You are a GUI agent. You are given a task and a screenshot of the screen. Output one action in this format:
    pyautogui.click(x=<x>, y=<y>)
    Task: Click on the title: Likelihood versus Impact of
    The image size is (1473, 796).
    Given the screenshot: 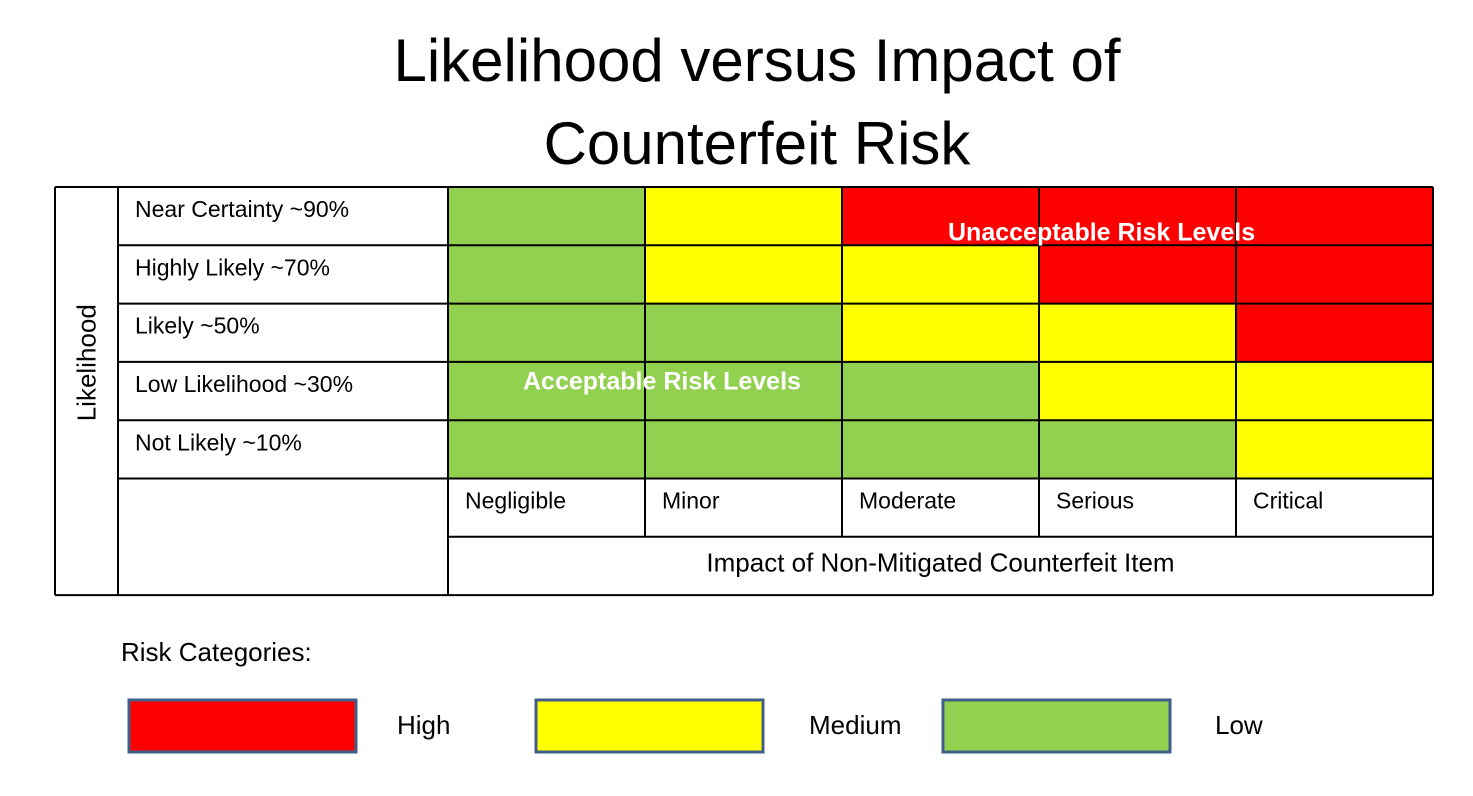 What is the action you would take?
    pyautogui.click(x=756, y=60)
    